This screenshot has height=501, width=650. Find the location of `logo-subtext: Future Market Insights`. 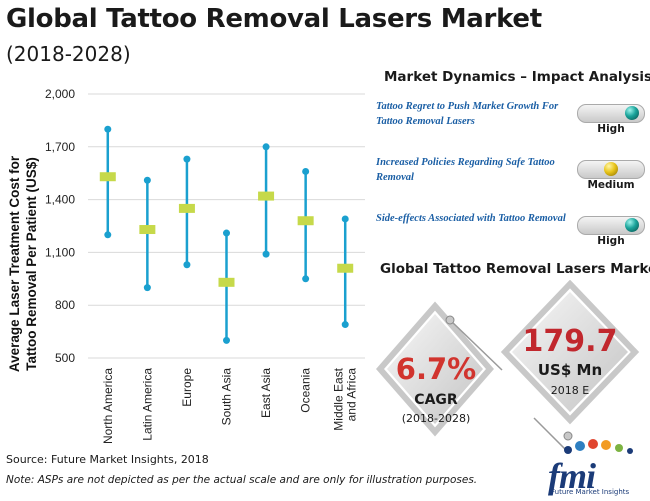

logo-subtext: Future Market Insights is located at coordinates (590, 492).